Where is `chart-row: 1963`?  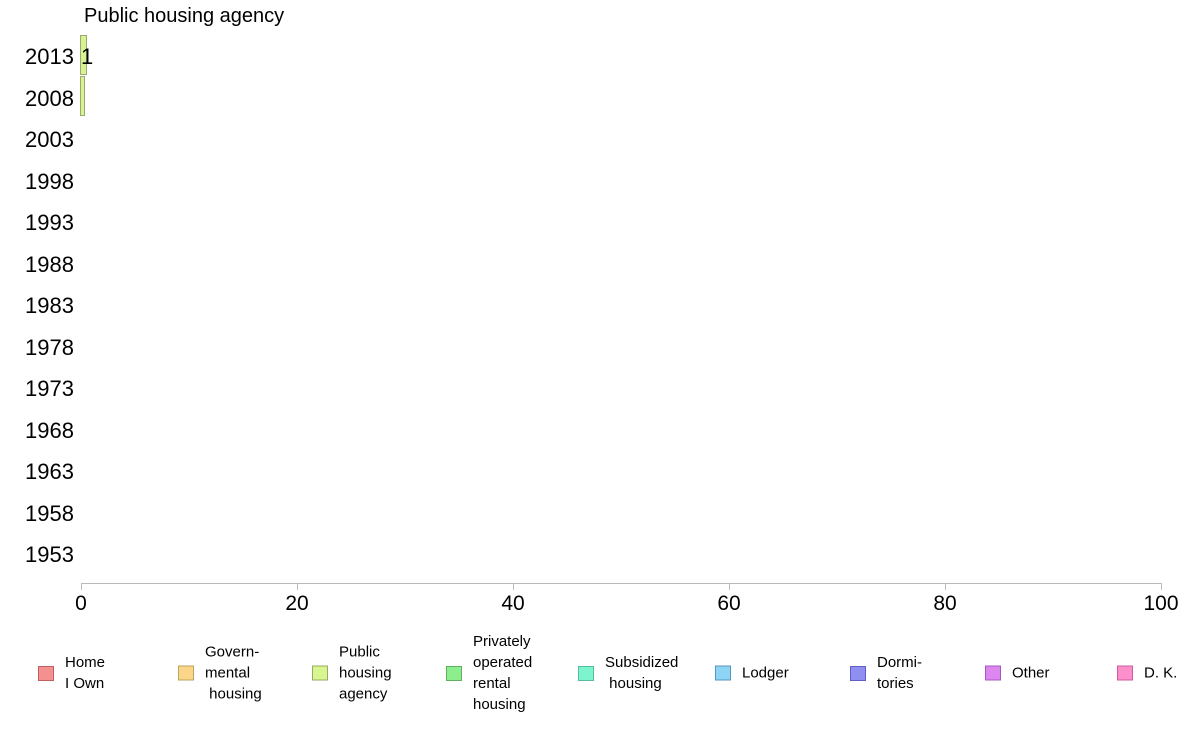 chart-row: 1963 is located at coordinates (594, 472).